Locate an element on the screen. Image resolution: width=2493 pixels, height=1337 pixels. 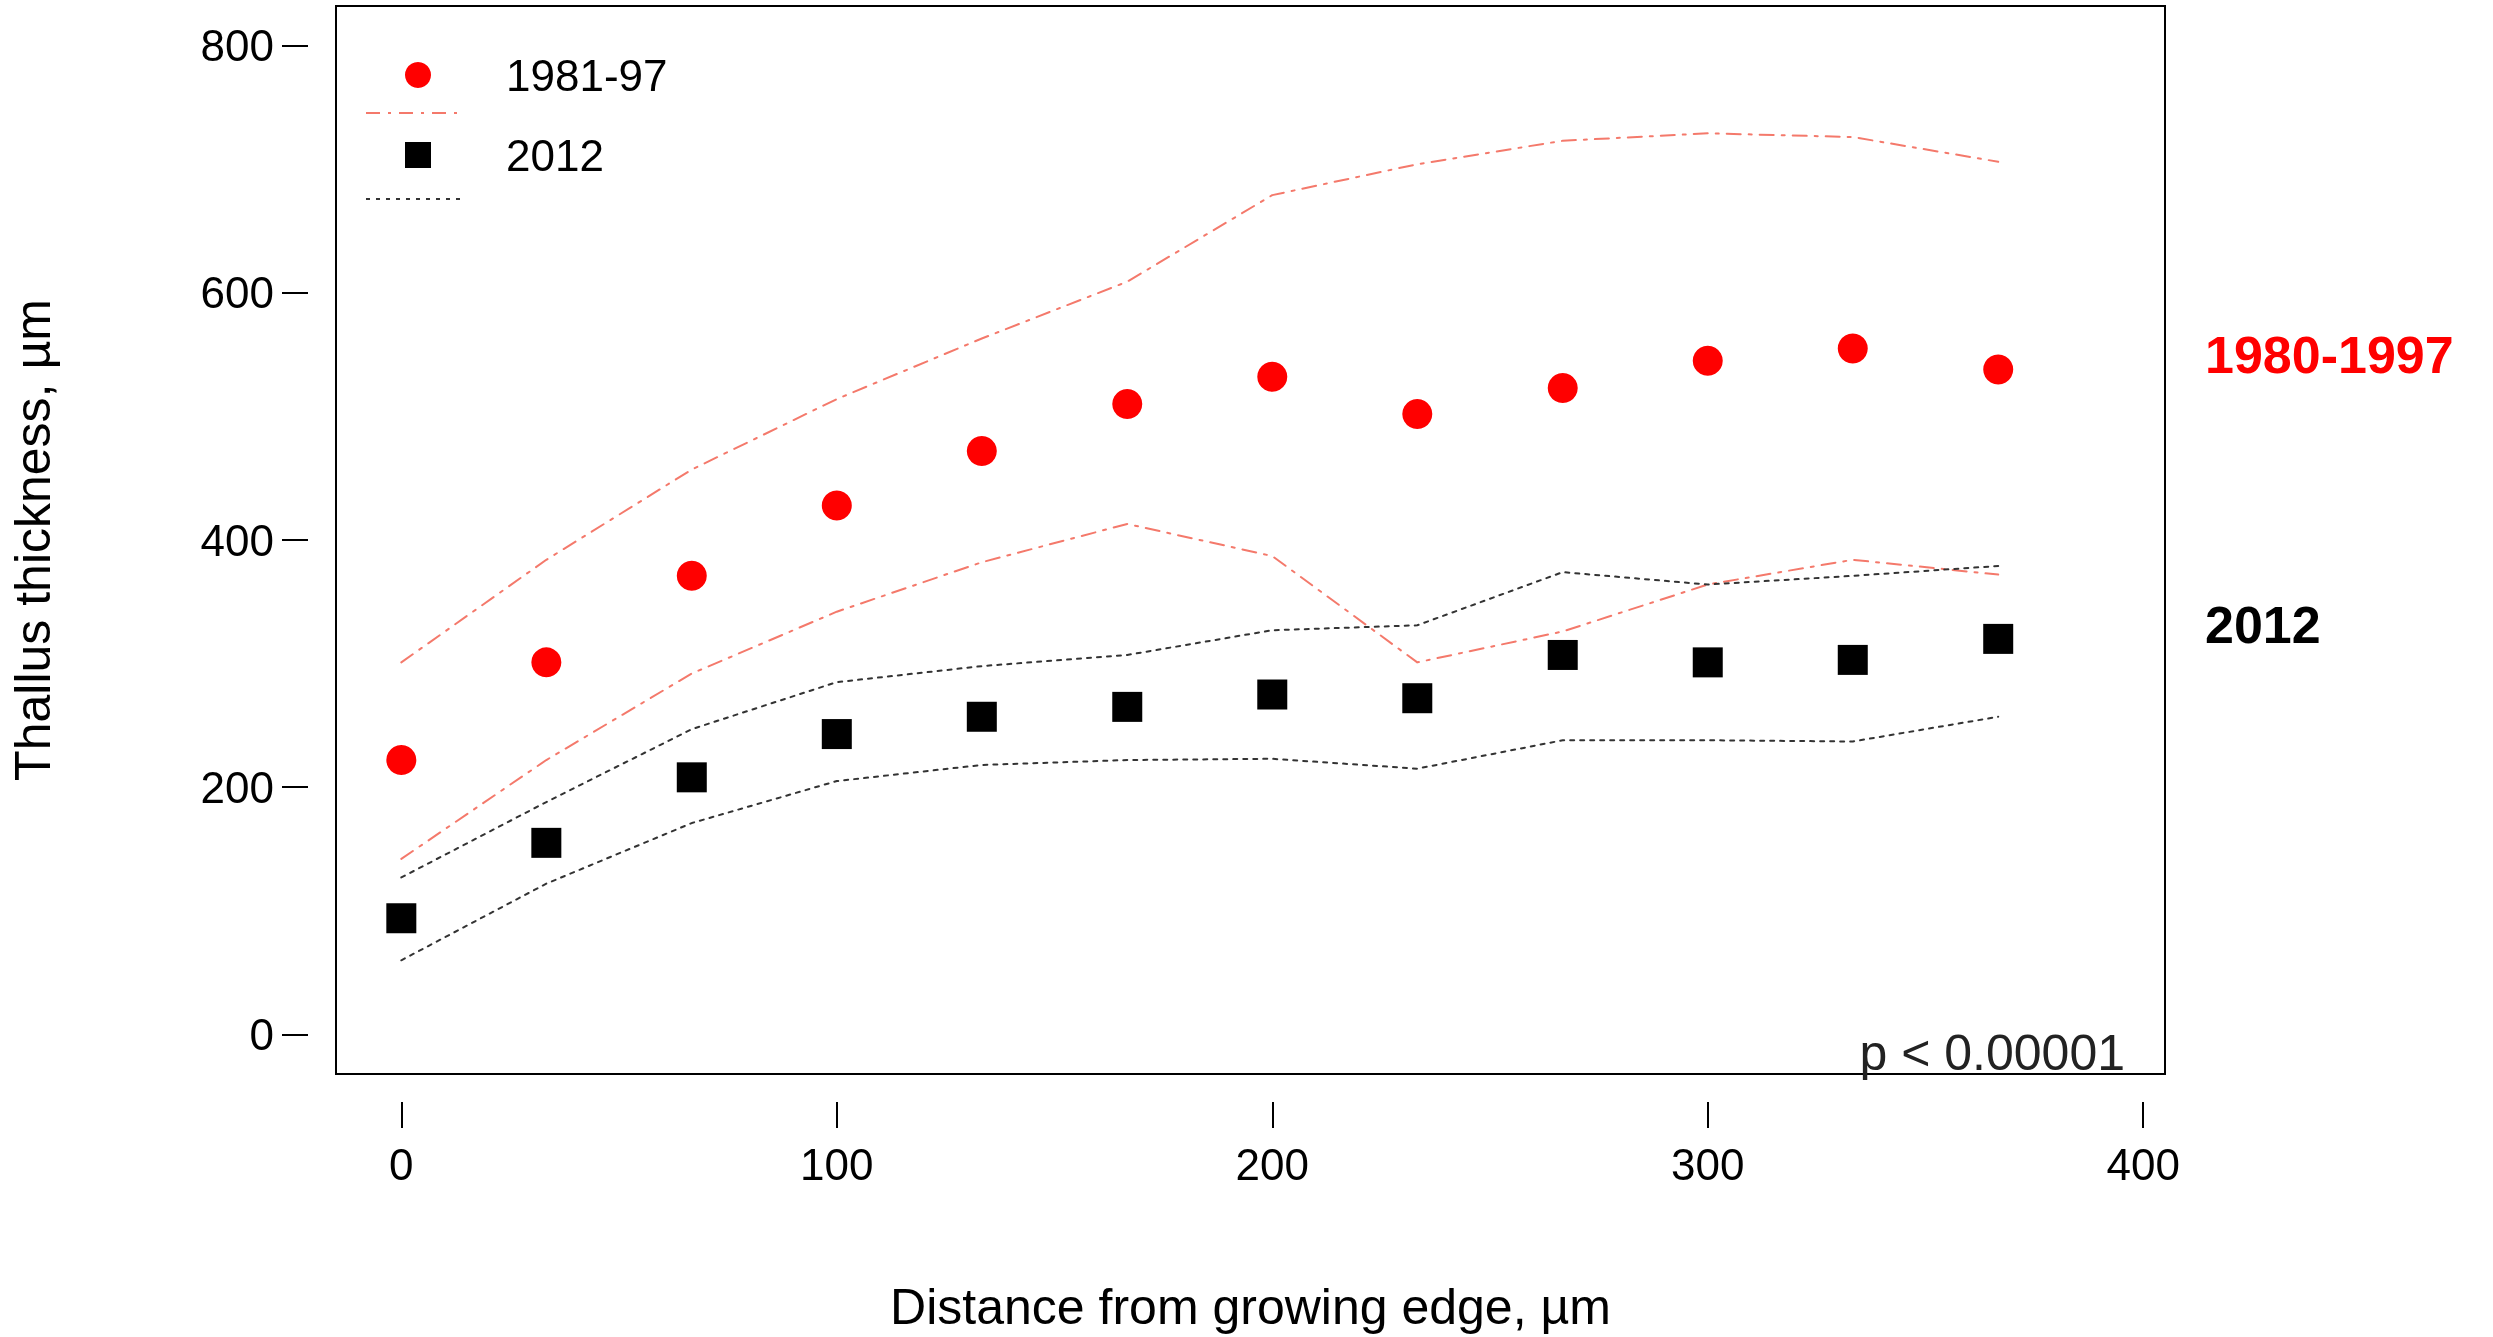
x-axis-title: Distance from growing edge, µm is located at coordinates (1250, 1307).